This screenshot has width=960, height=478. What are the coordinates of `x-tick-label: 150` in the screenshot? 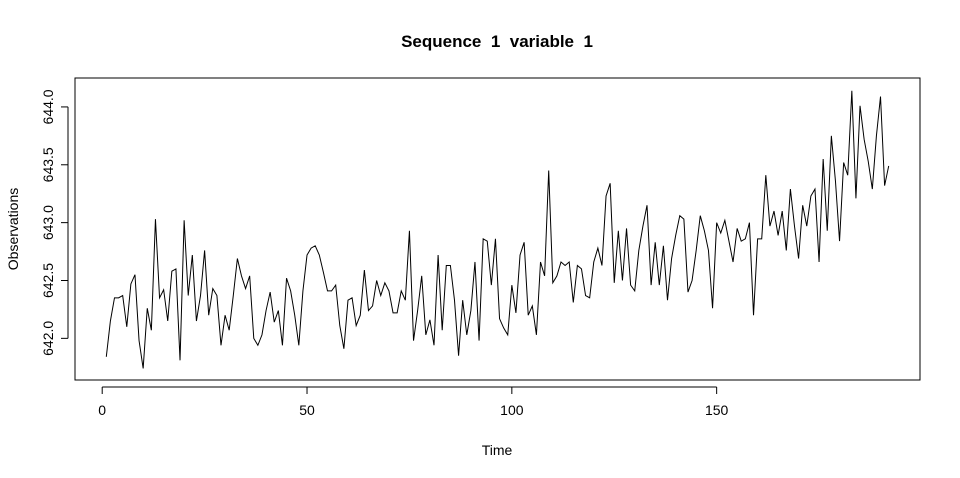 It's located at (717, 410).